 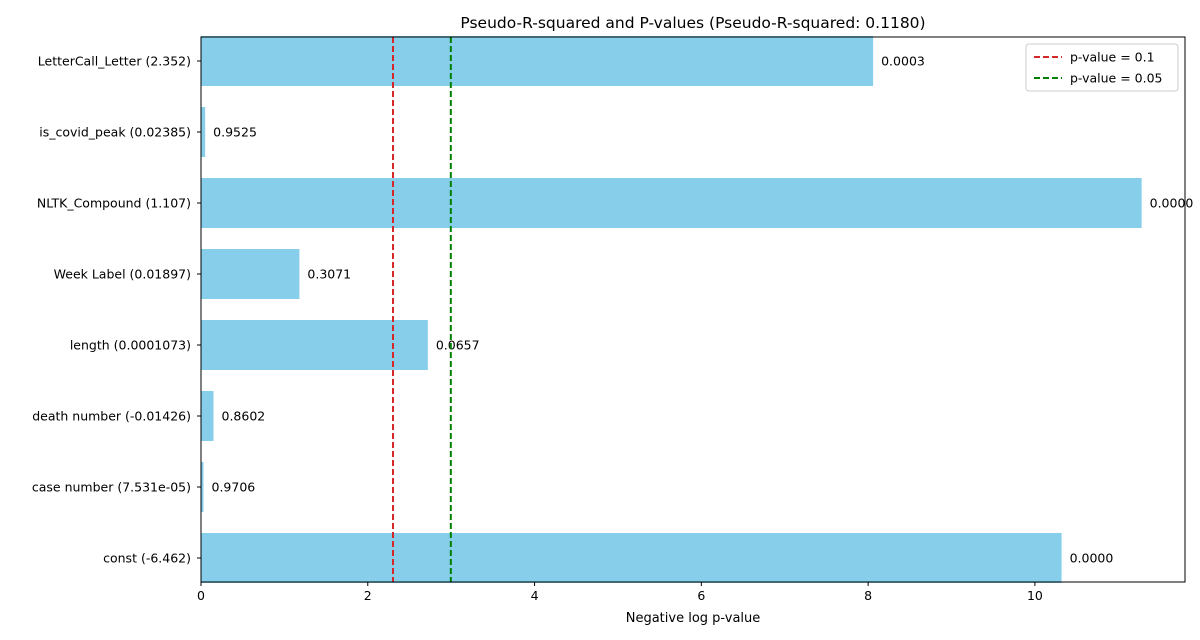 What do you see at coordinates (368, 595) in the screenshot?
I see `x-tick-label: 2` at bounding box center [368, 595].